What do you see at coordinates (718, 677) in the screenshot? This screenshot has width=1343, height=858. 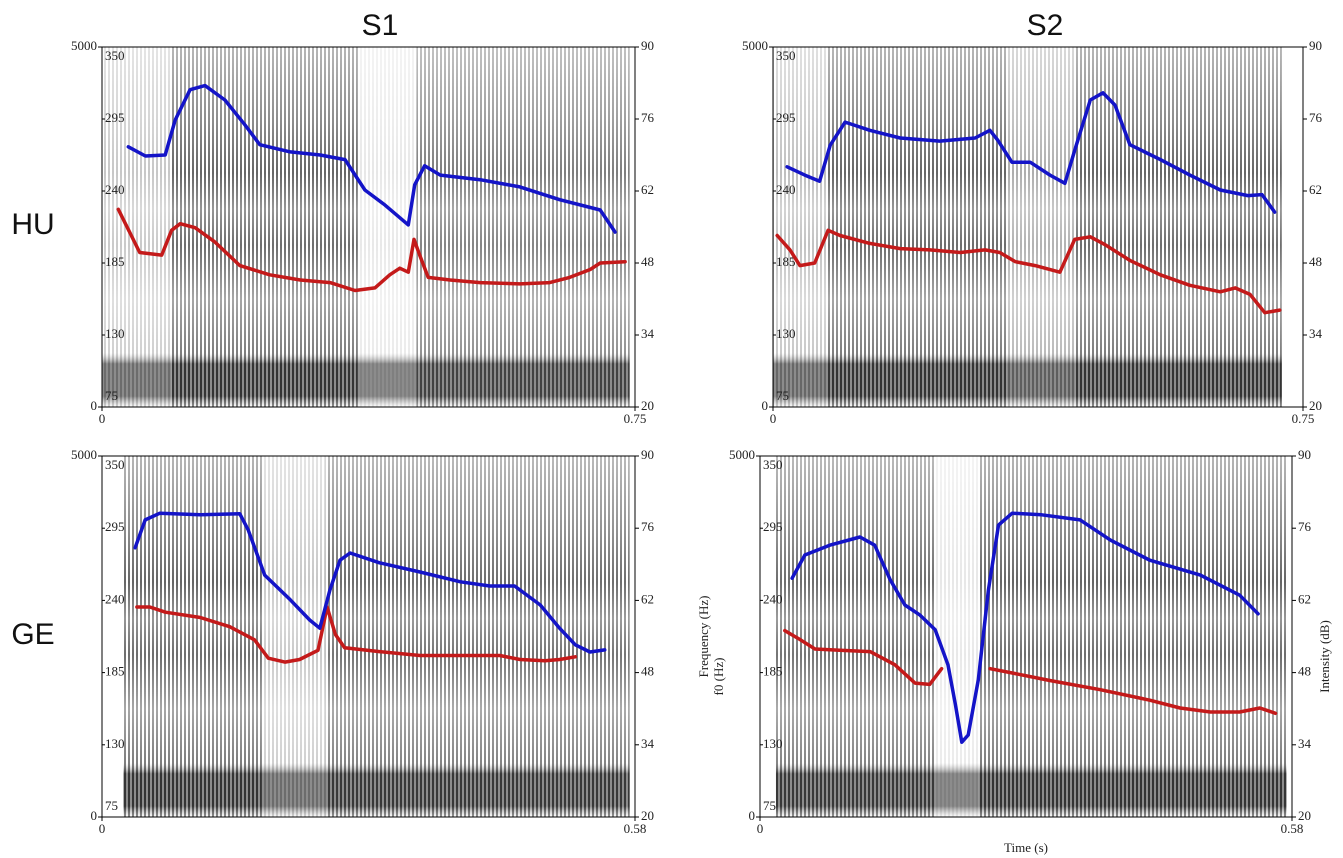 I see `ylabel: f0 (Hz)` at bounding box center [718, 677].